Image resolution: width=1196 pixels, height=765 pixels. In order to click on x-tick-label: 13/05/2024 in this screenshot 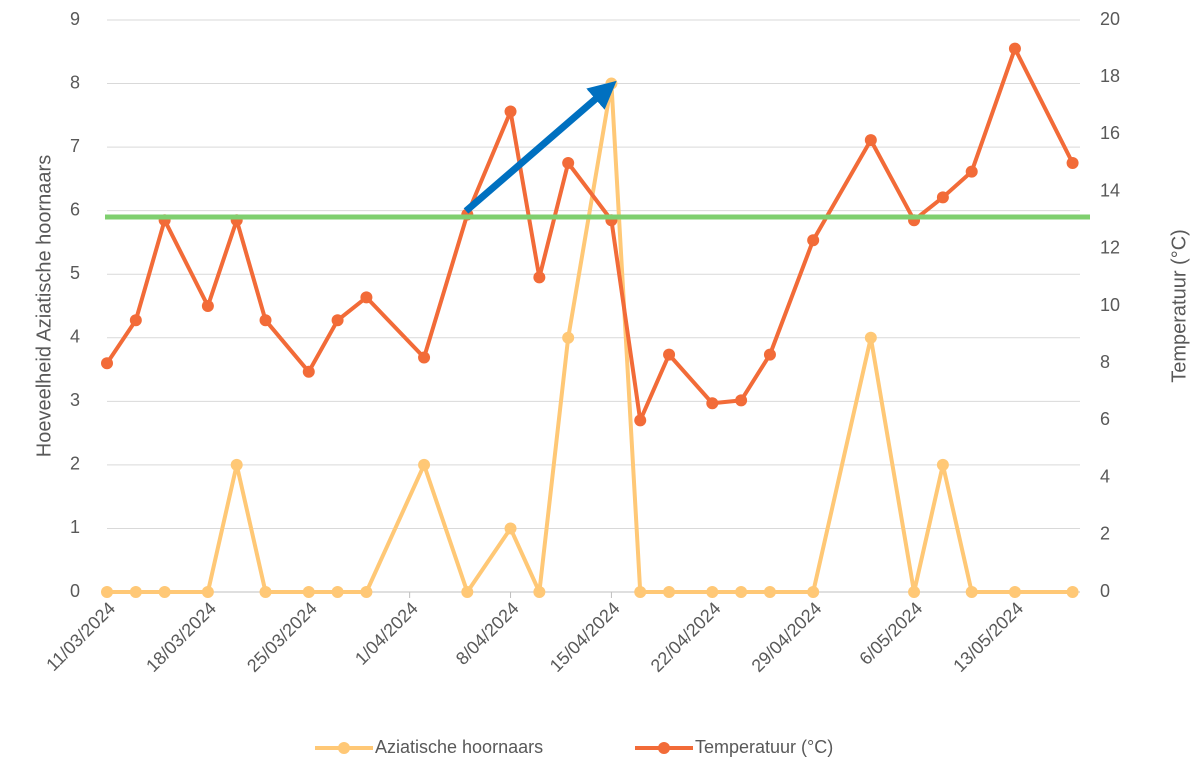, I will do `click(988, 637)`.